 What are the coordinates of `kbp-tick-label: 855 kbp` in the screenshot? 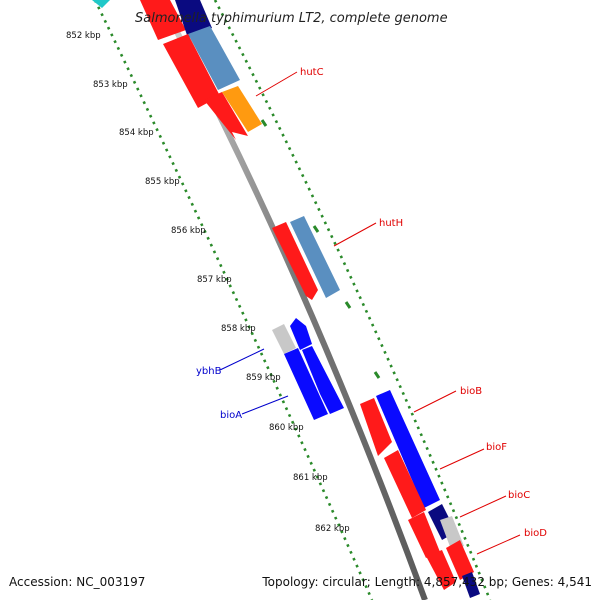 It's located at (162, 182).